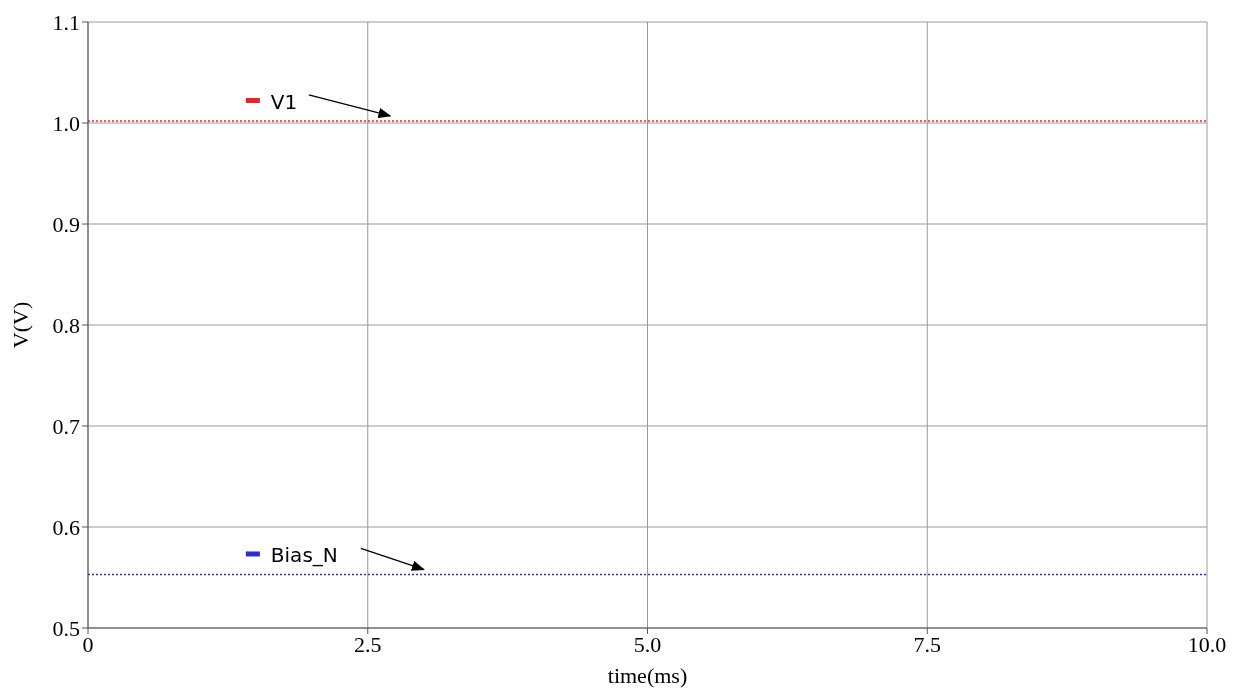 This screenshot has width=1243, height=698. Describe the element at coordinates (66, 22) in the screenshot. I see `y-tick-label: 1.1` at that location.